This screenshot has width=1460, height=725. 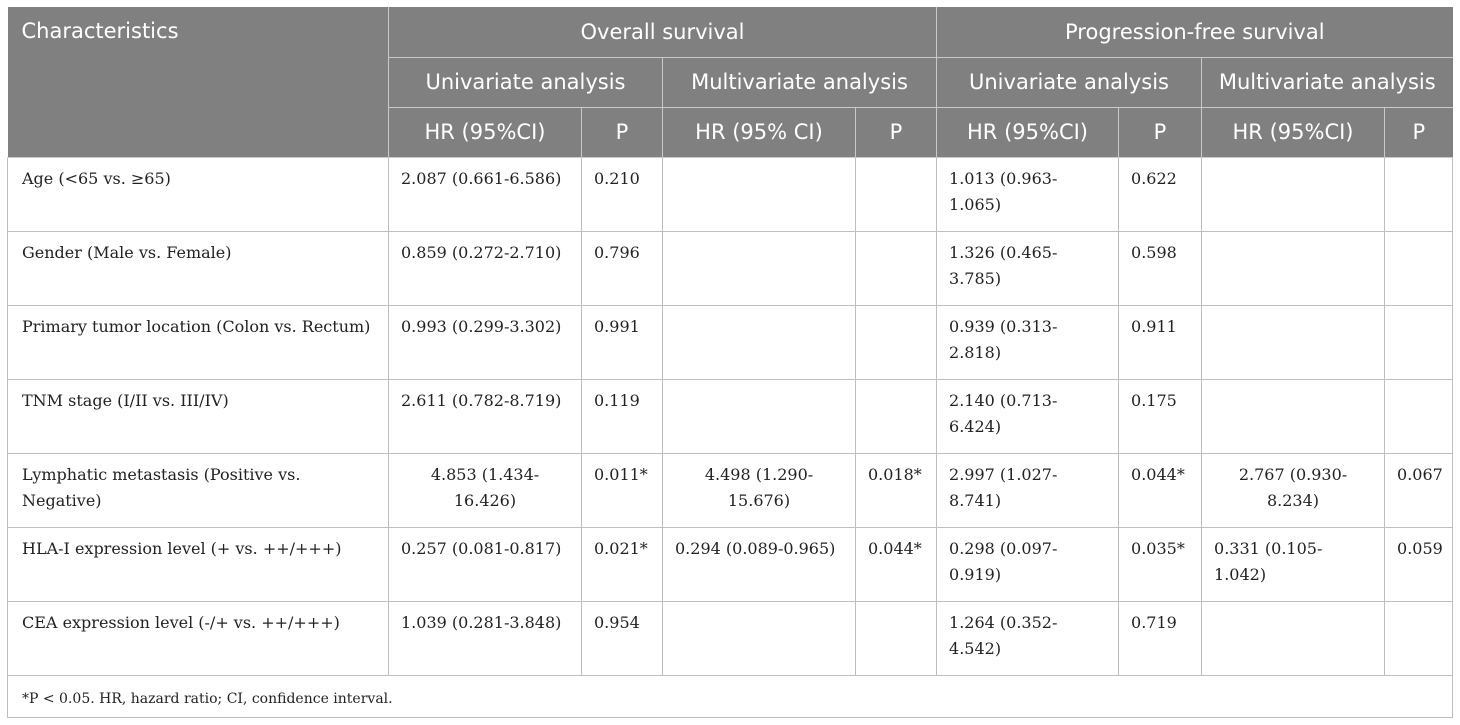 I want to click on header-pfs-uni-hr: HR (95%CI), so click(x=1027, y=132).